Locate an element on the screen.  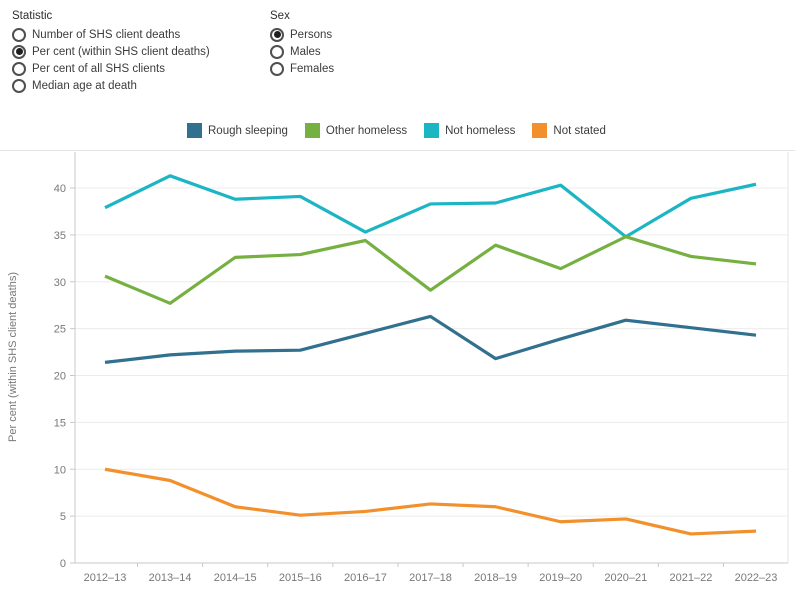
x-tick-label: 2020–21 is located at coordinates (625, 578).